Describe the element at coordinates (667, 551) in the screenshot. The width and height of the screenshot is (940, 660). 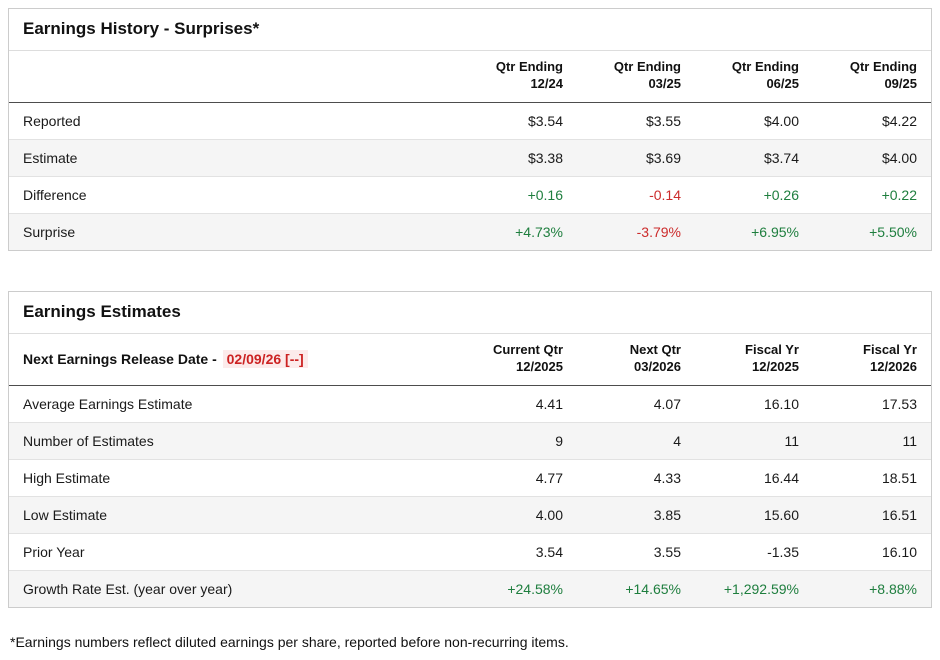
I see `prior-year-value: 3.55` at that location.